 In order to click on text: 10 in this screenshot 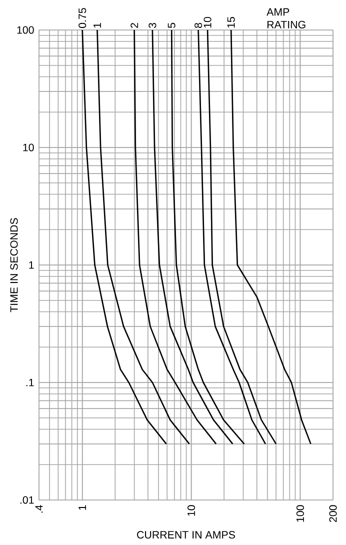, I will do `click(208, 22)`.